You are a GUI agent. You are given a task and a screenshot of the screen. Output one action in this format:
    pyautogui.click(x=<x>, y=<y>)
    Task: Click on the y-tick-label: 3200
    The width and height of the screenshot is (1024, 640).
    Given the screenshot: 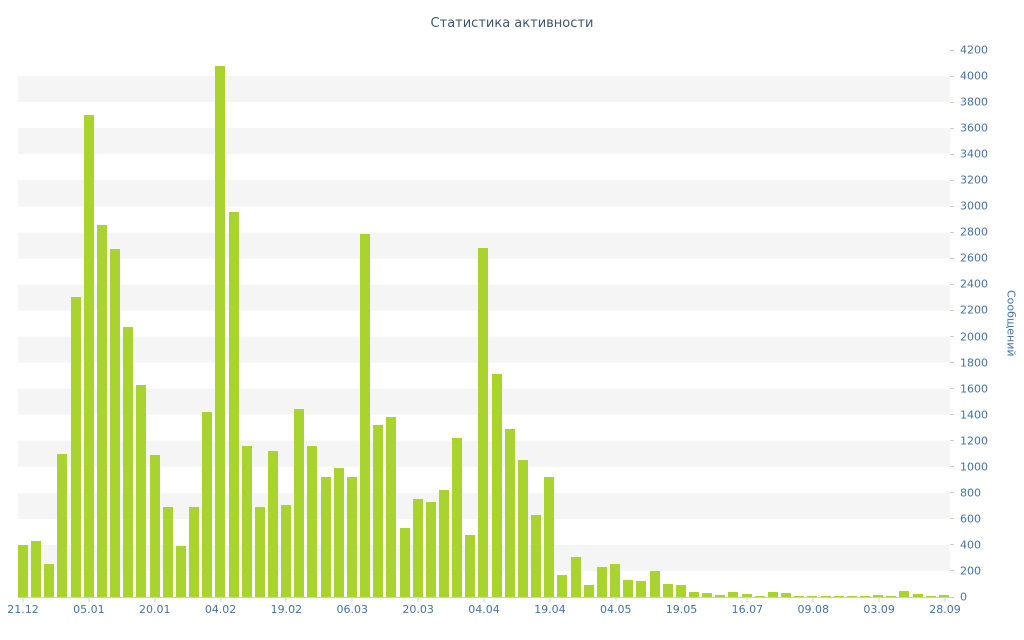 What is the action you would take?
    pyautogui.click(x=974, y=180)
    